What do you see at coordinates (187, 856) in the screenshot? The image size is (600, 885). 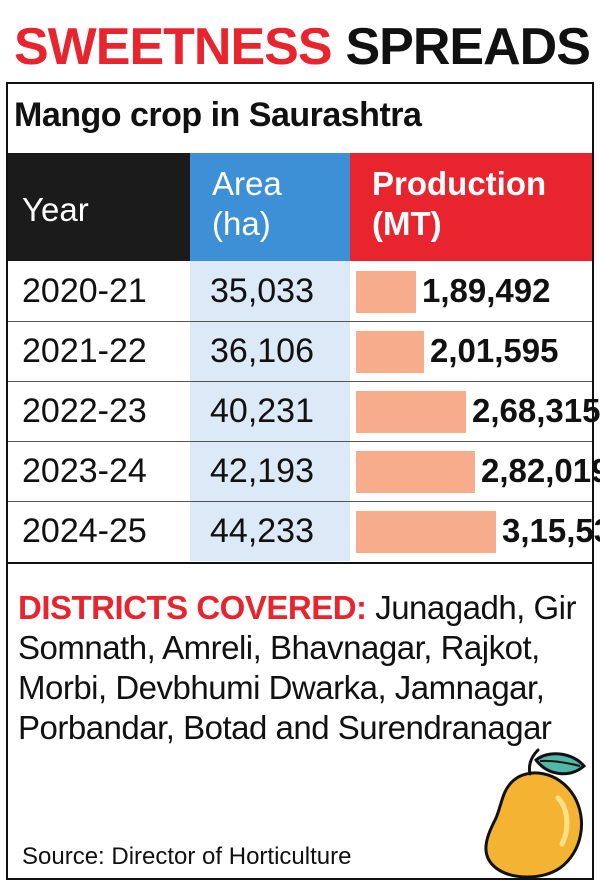 I see `source-note: Source: Director of Horticulture` at bounding box center [187, 856].